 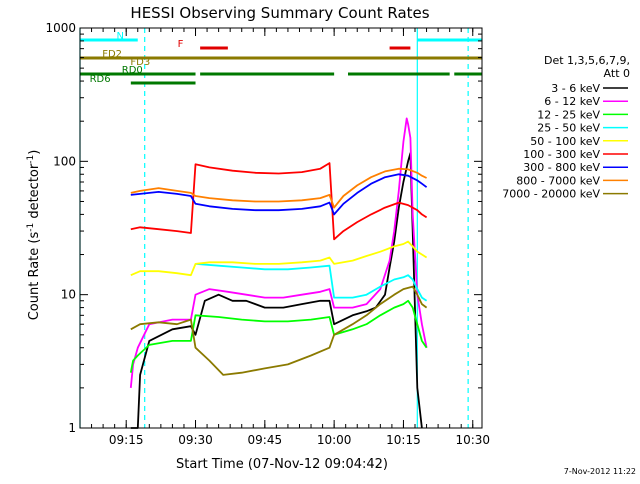 I want to click on y-tick-label-2: 100, so click(x=64, y=161).